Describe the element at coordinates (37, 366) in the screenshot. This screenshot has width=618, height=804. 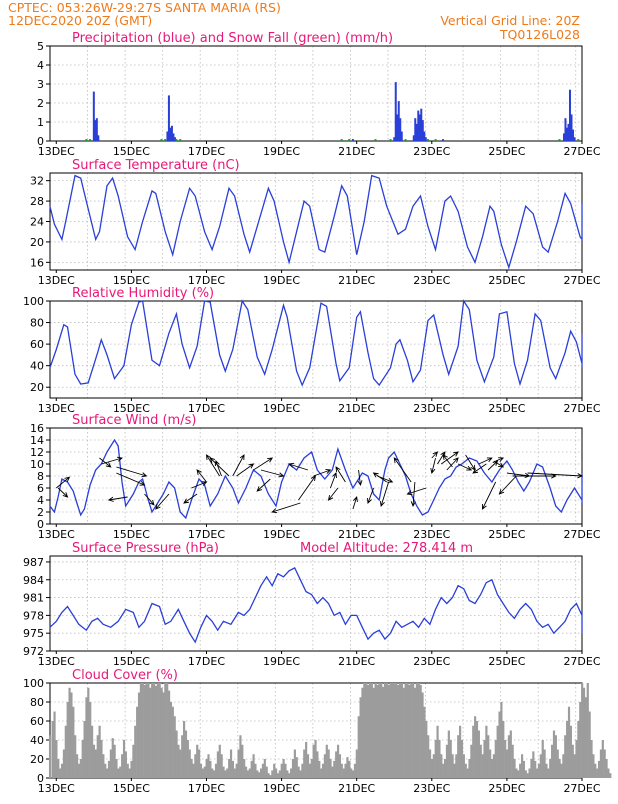
I see `y-tick-label: 40` at that location.